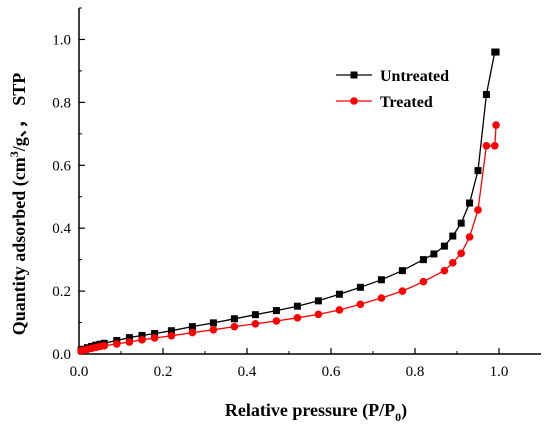 This screenshot has height=430, width=550. I want to click on legend-label: Treated, so click(406, 102).